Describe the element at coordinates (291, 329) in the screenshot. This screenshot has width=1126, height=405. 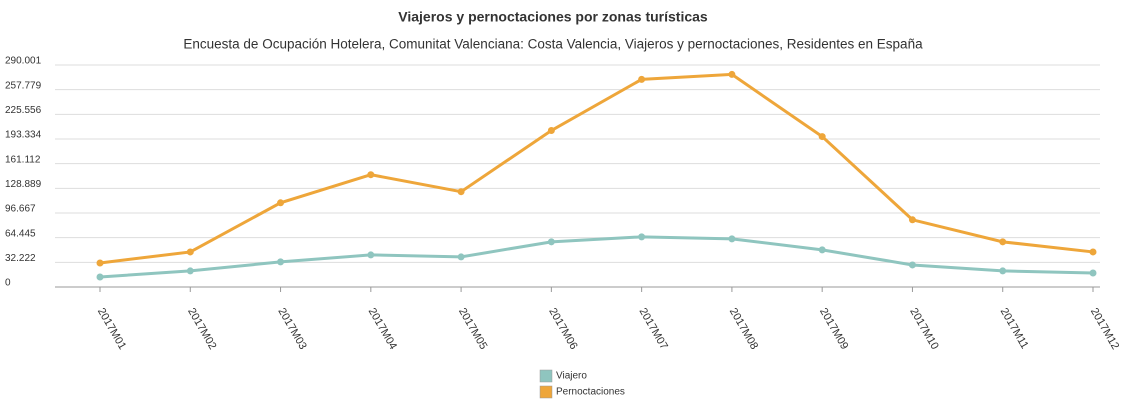
I see `x-tick-label: 2017M03` at that location.